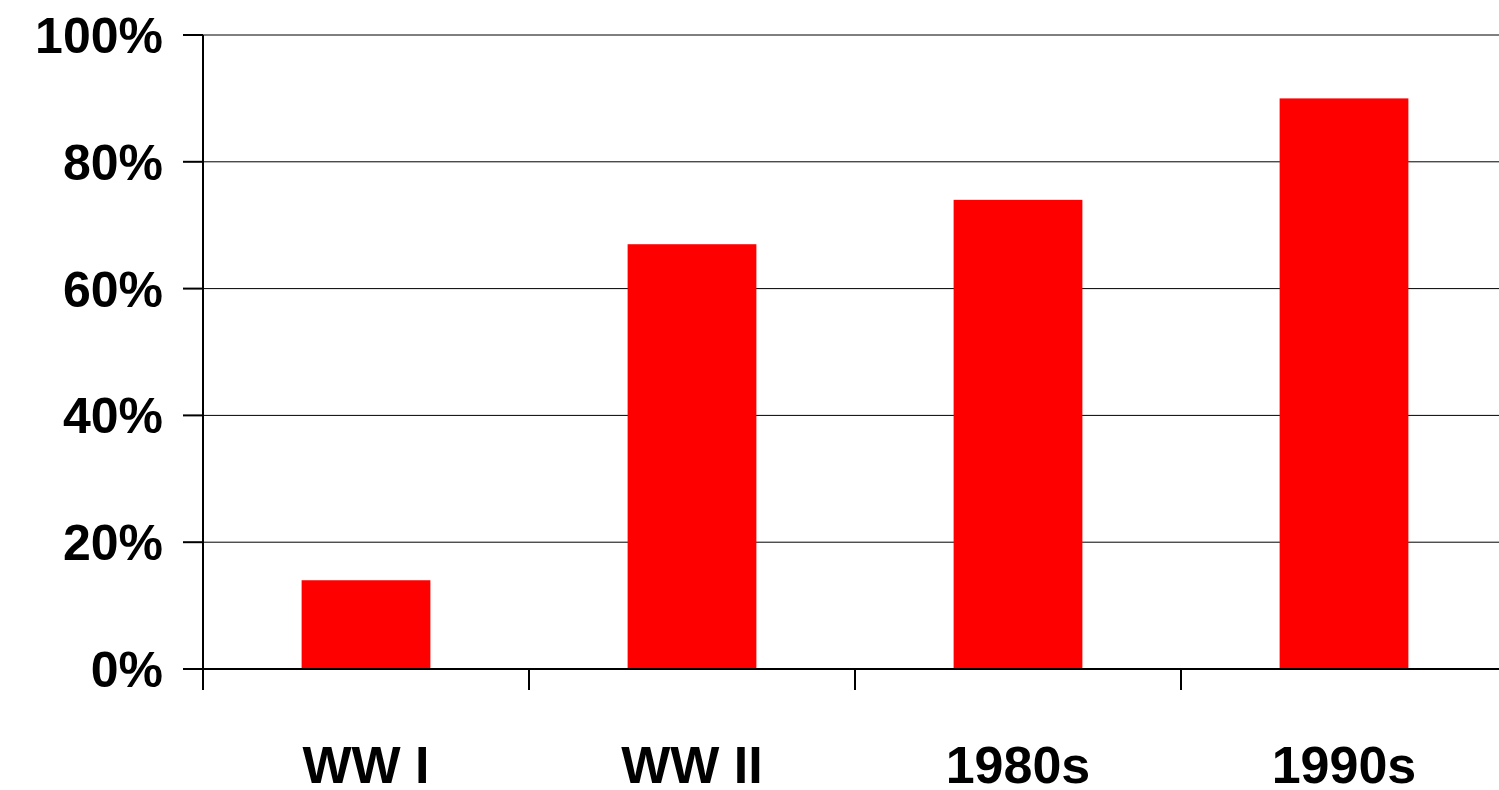  I want to click on y-tick-label: 20%, so click(112, 543).